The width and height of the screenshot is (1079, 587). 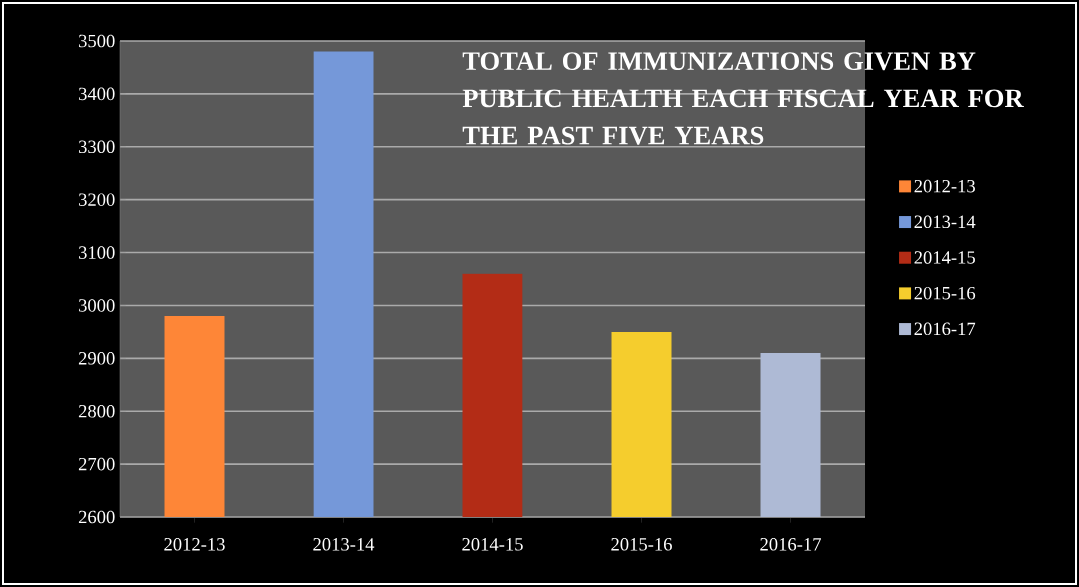 I want to click on x-tick-label: 2013-14, so click(x=344, y=544).